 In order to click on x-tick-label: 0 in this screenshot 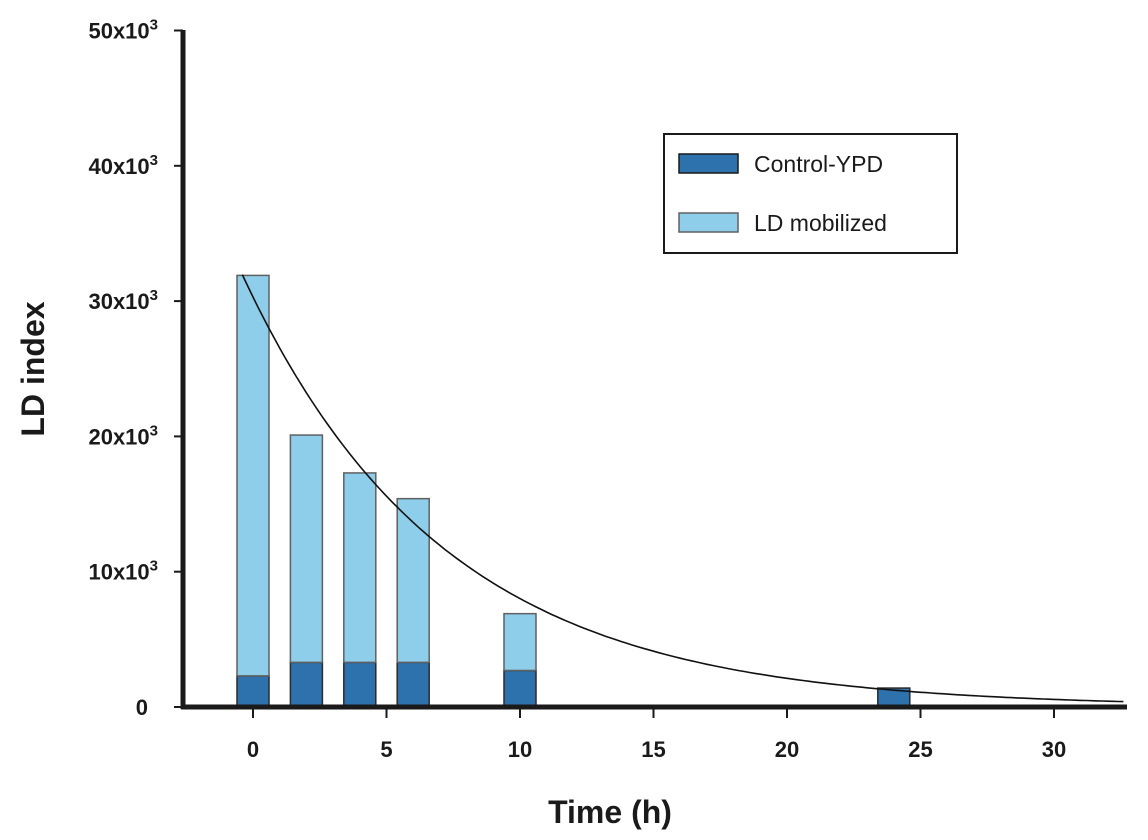, I will do `click(253, 749)`.